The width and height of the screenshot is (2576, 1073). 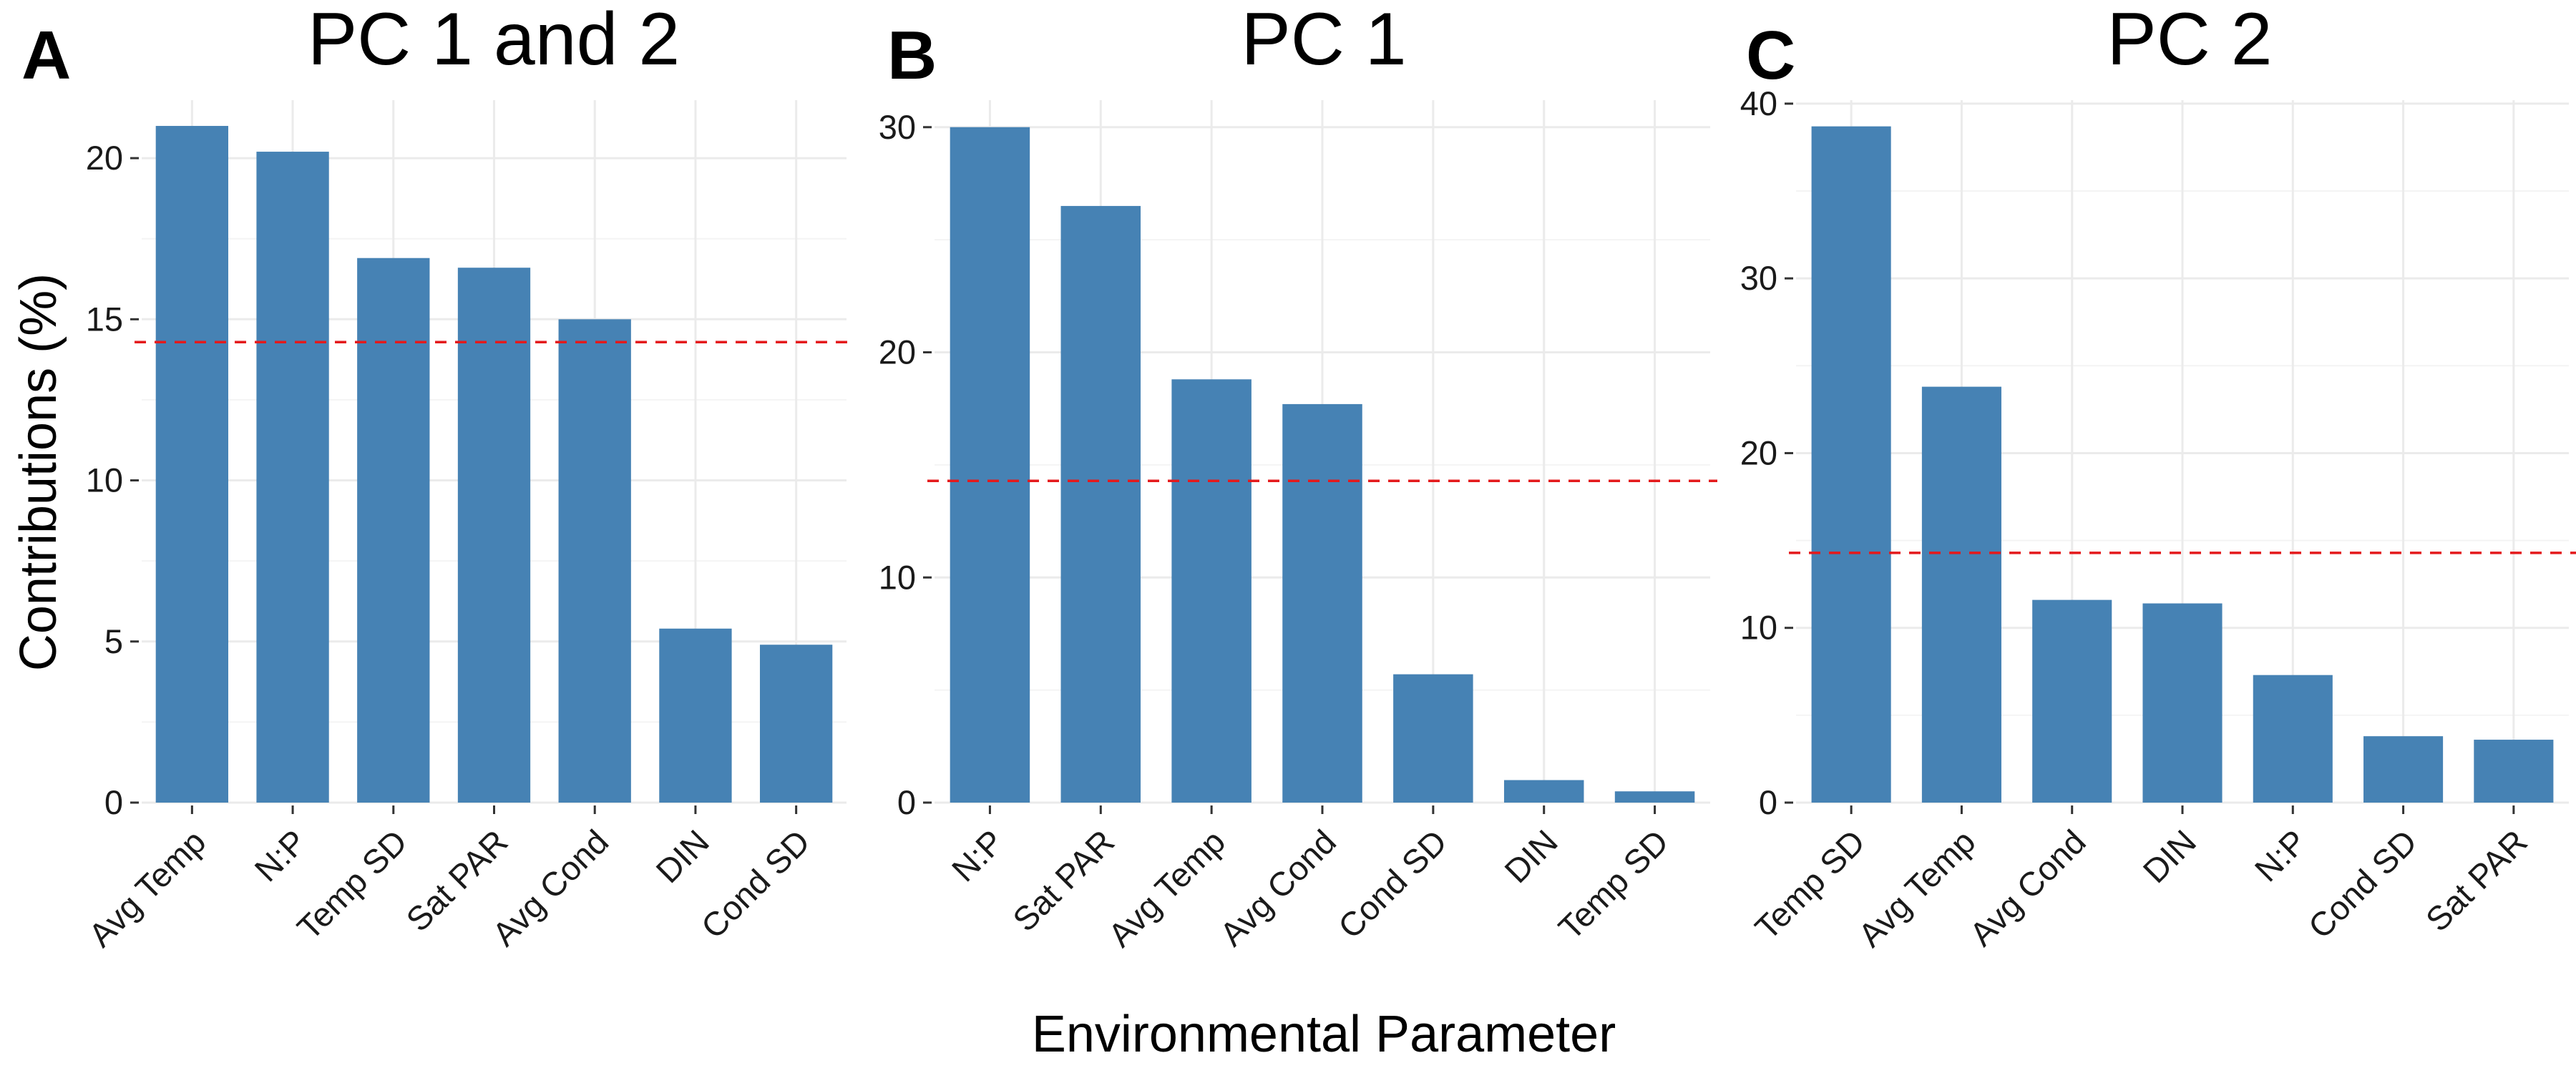 What do you see at coordinates (1758, 103) in the screenshot?
I see `y-tick-label: 40` at bounding box center [1758, 103].